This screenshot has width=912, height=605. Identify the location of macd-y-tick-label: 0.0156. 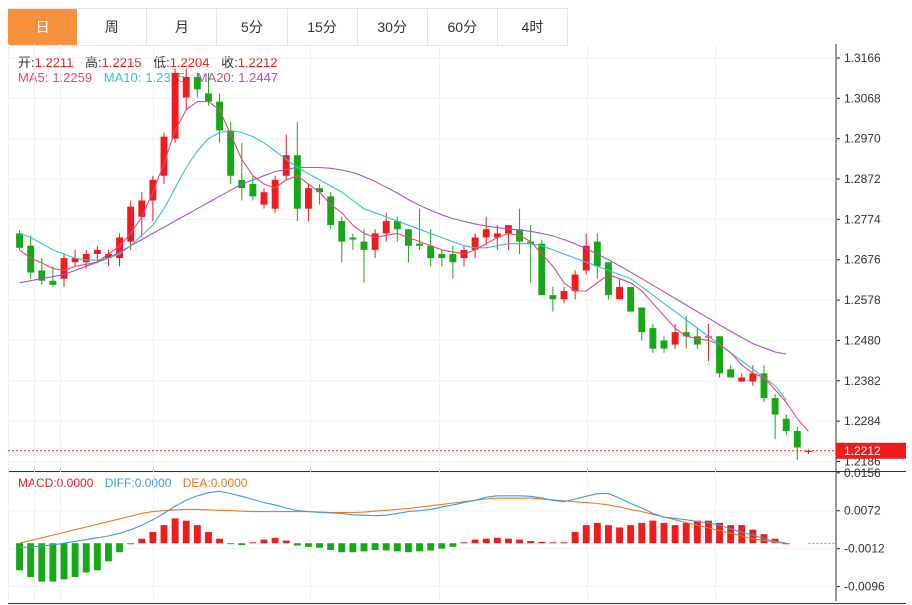
(862, 473).